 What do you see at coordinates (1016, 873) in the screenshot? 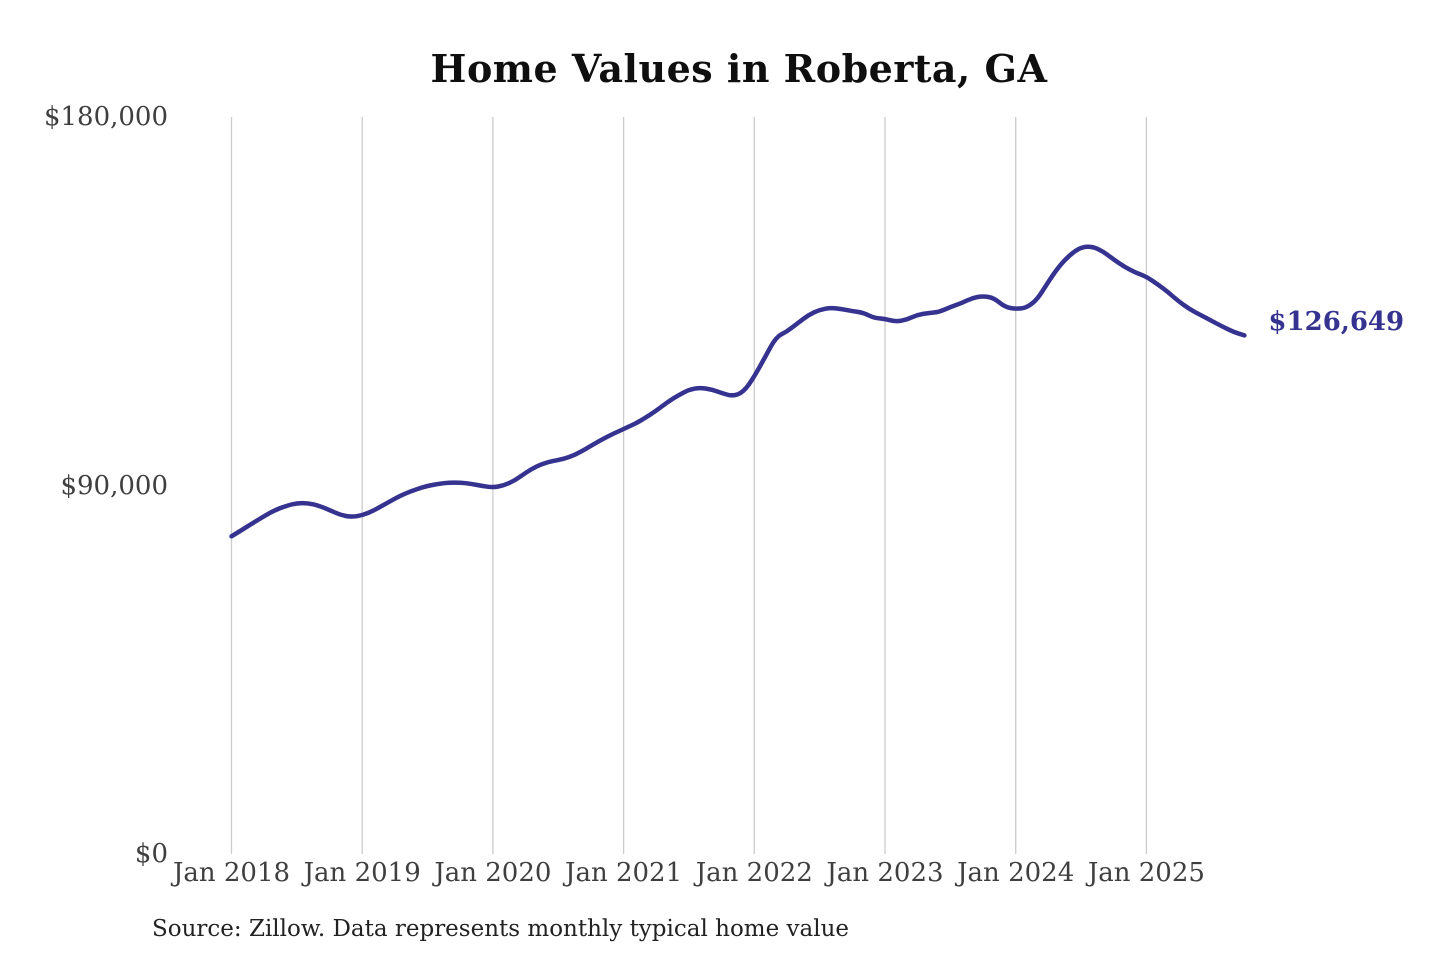
I see `x-axis-tick-label: Jan 2024` at bounding box center [1016, 873].